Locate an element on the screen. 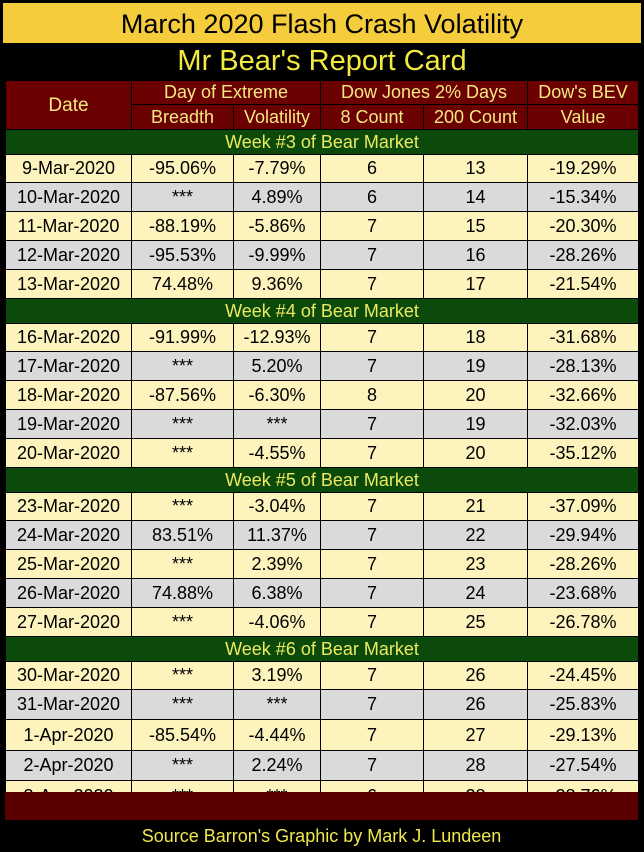 The height and width of the screenshot is (852, 644). cell-bev: -29.13% is located at coordinates (583, 735).